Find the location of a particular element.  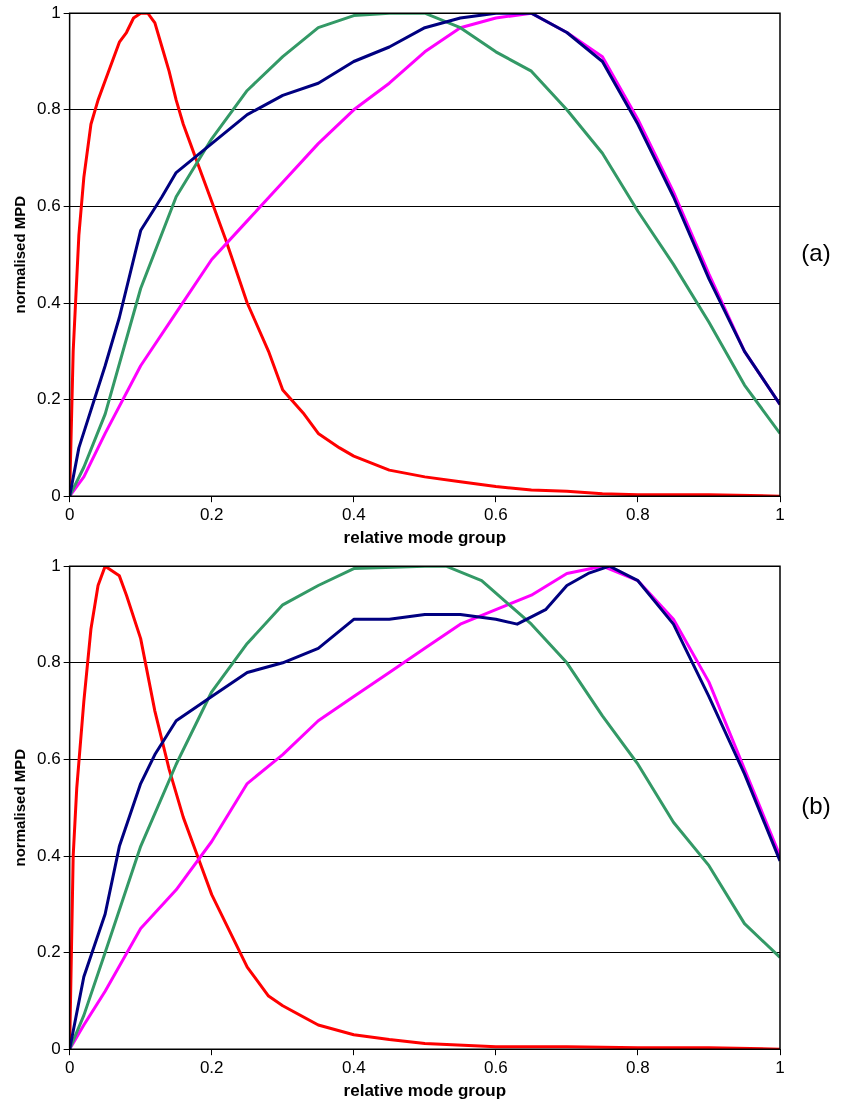

text: (a) is located at coordinates (816, 253).